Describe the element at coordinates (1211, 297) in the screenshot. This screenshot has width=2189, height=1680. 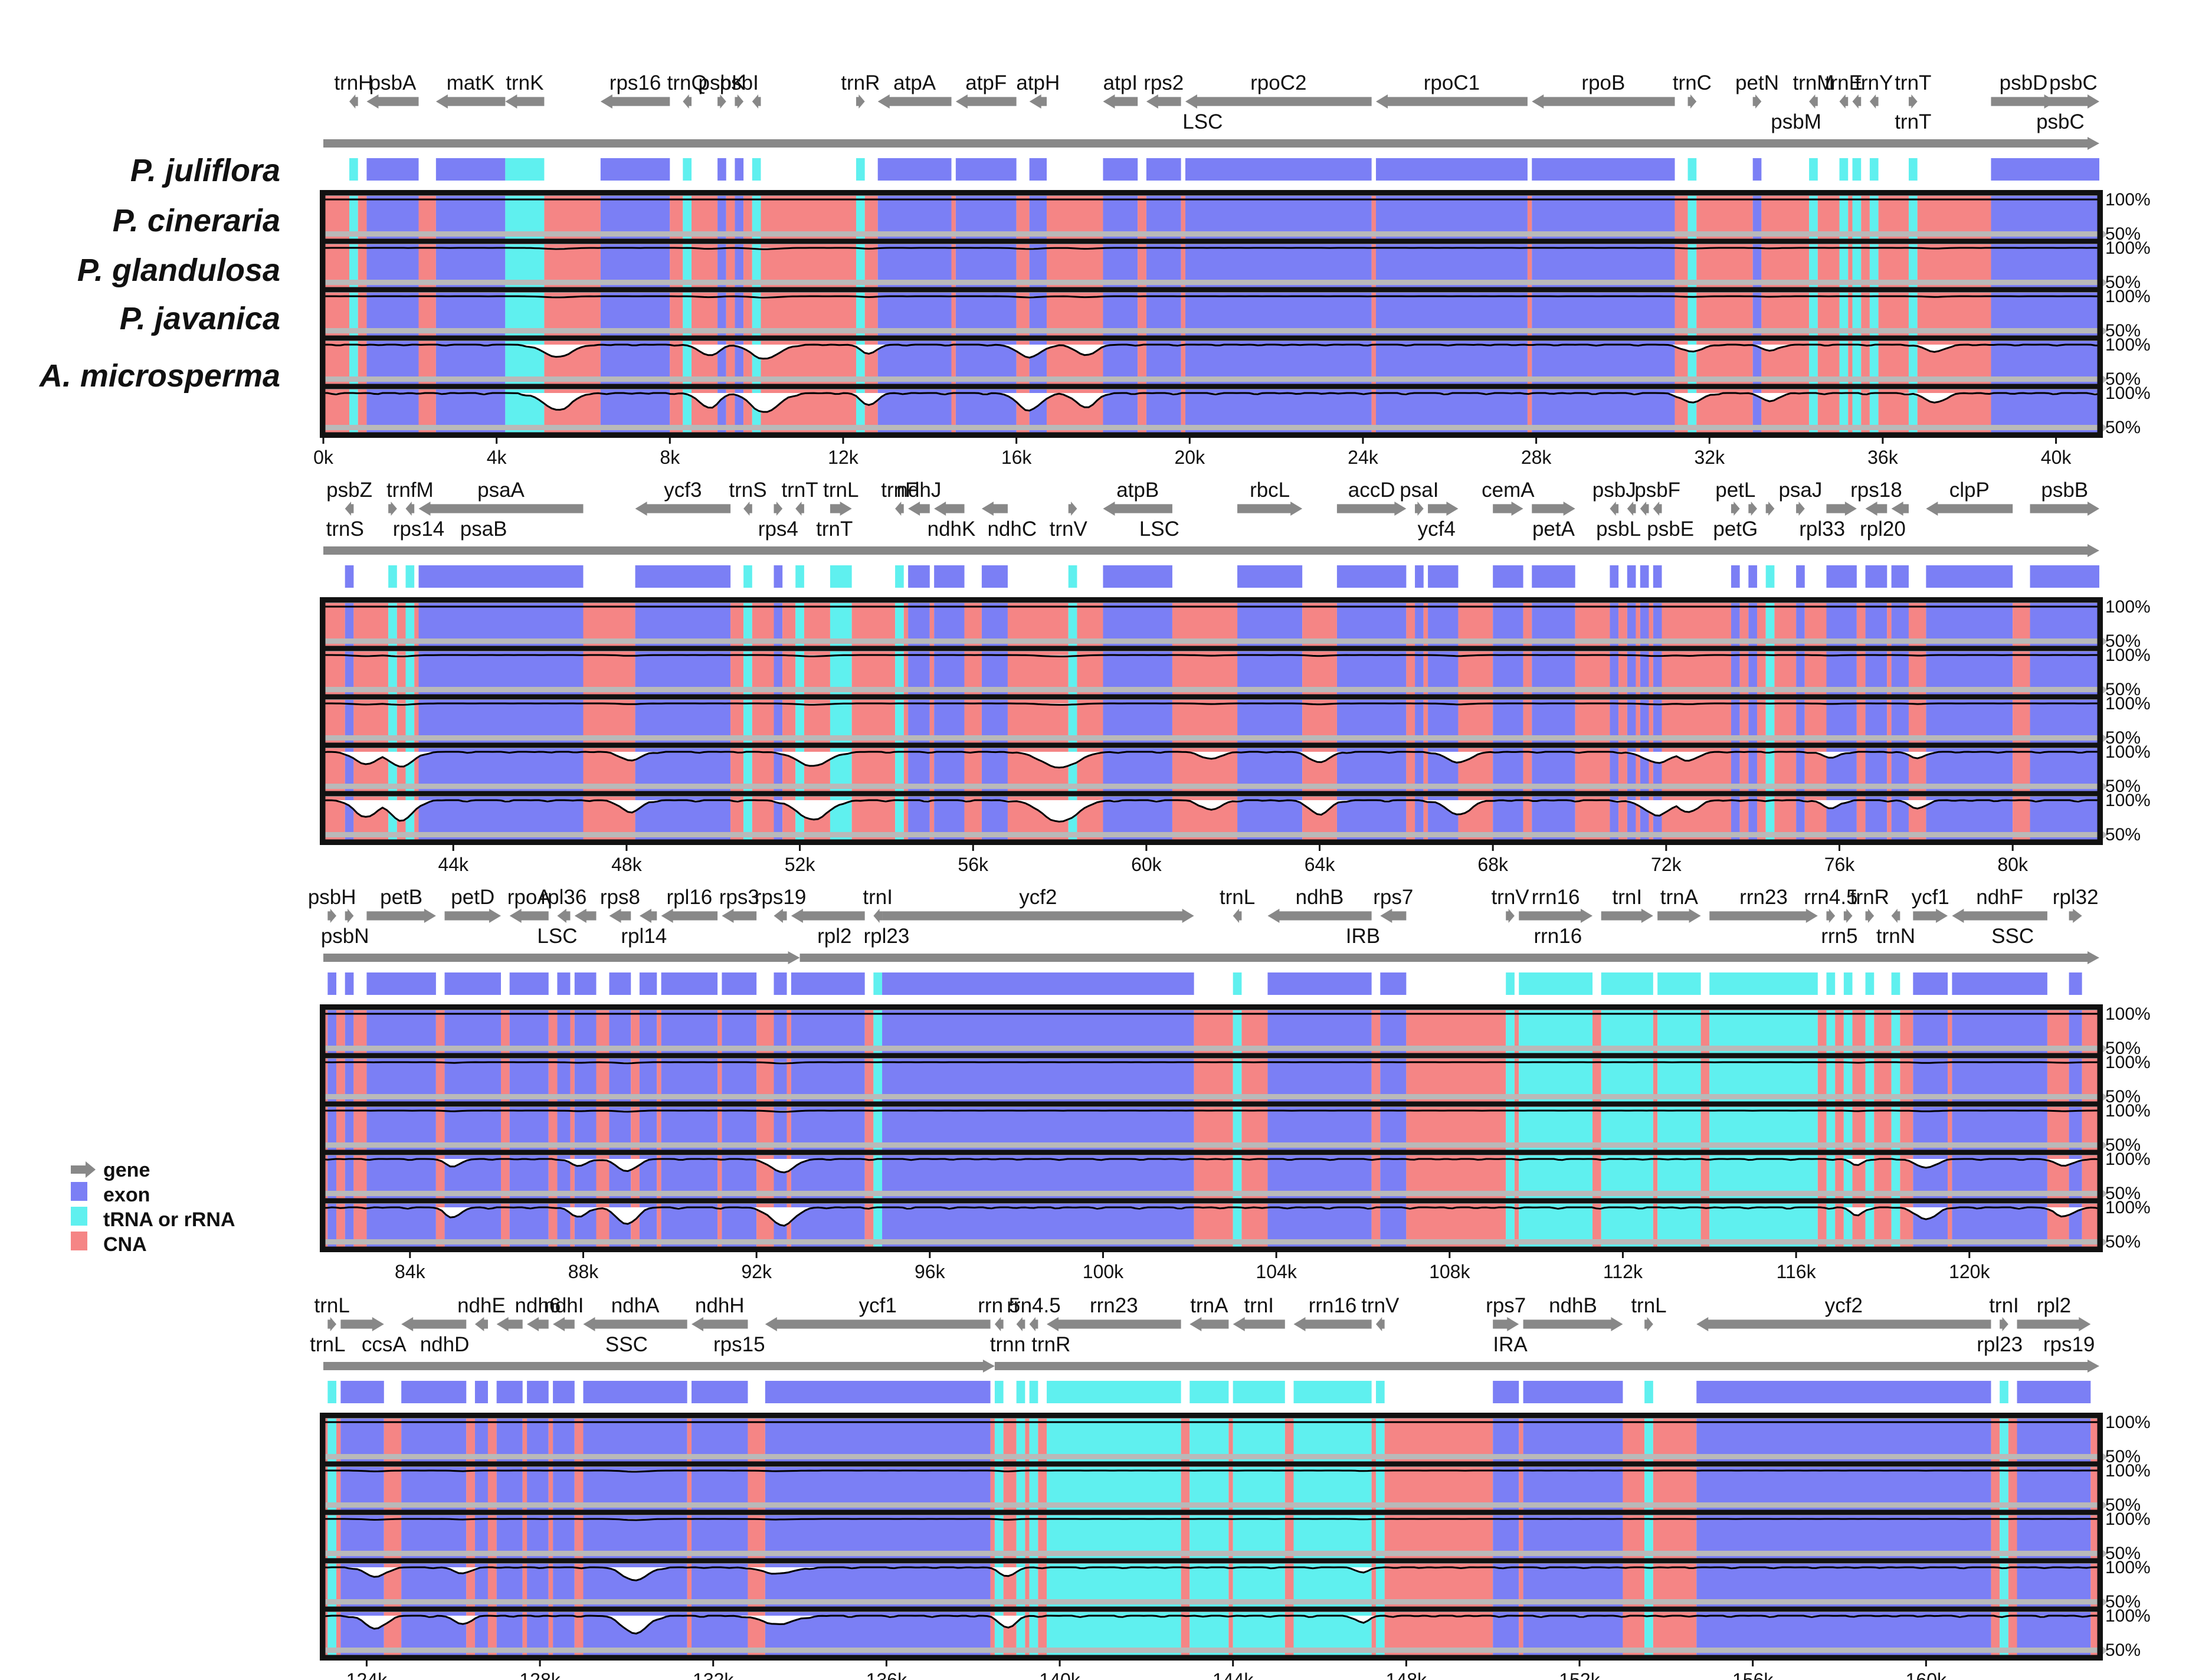
I see `identity-curve` at that location.